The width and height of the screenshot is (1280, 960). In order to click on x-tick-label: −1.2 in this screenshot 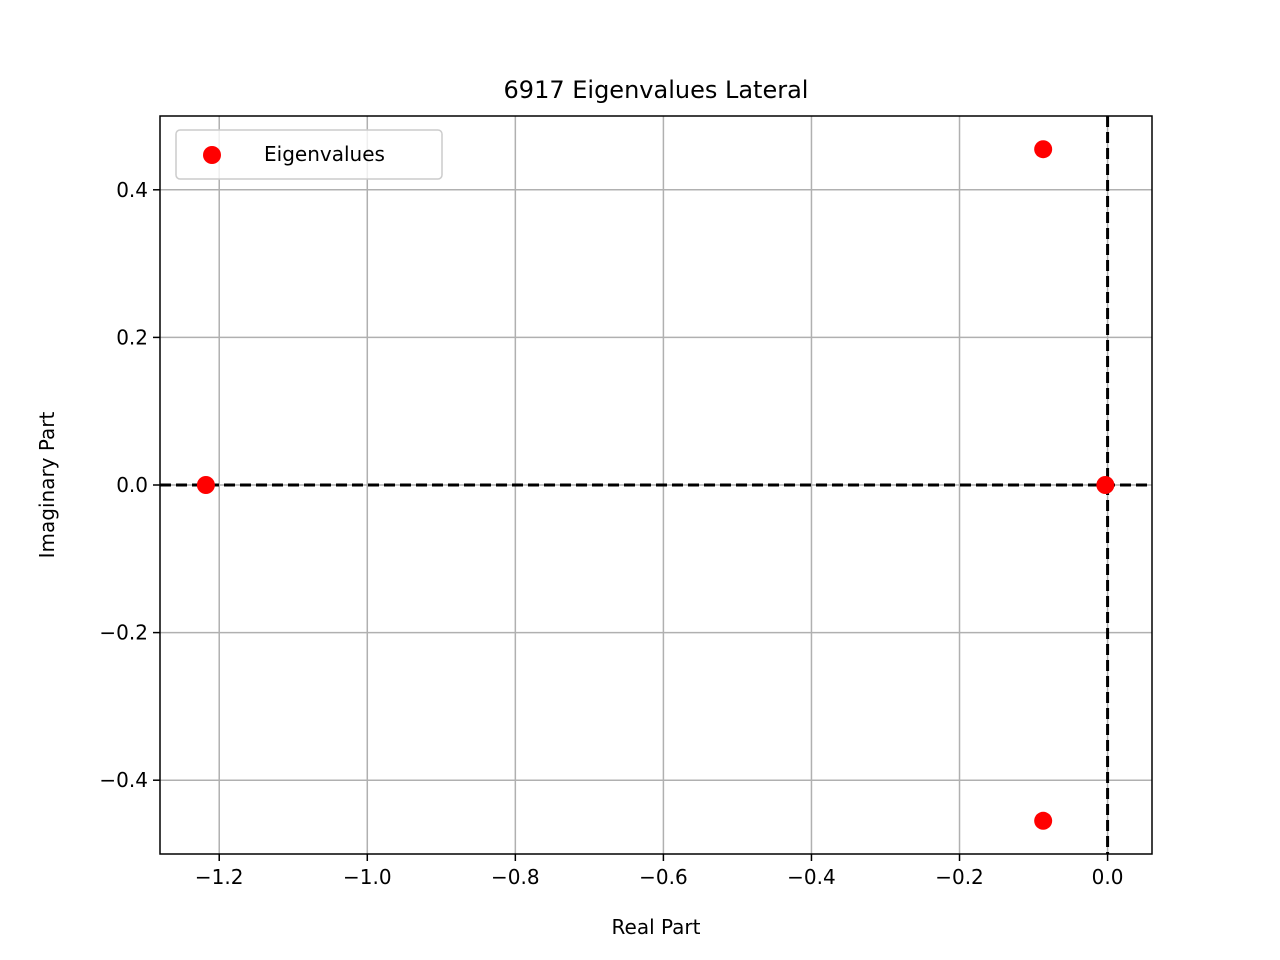, I will do `click(219, 877)`.